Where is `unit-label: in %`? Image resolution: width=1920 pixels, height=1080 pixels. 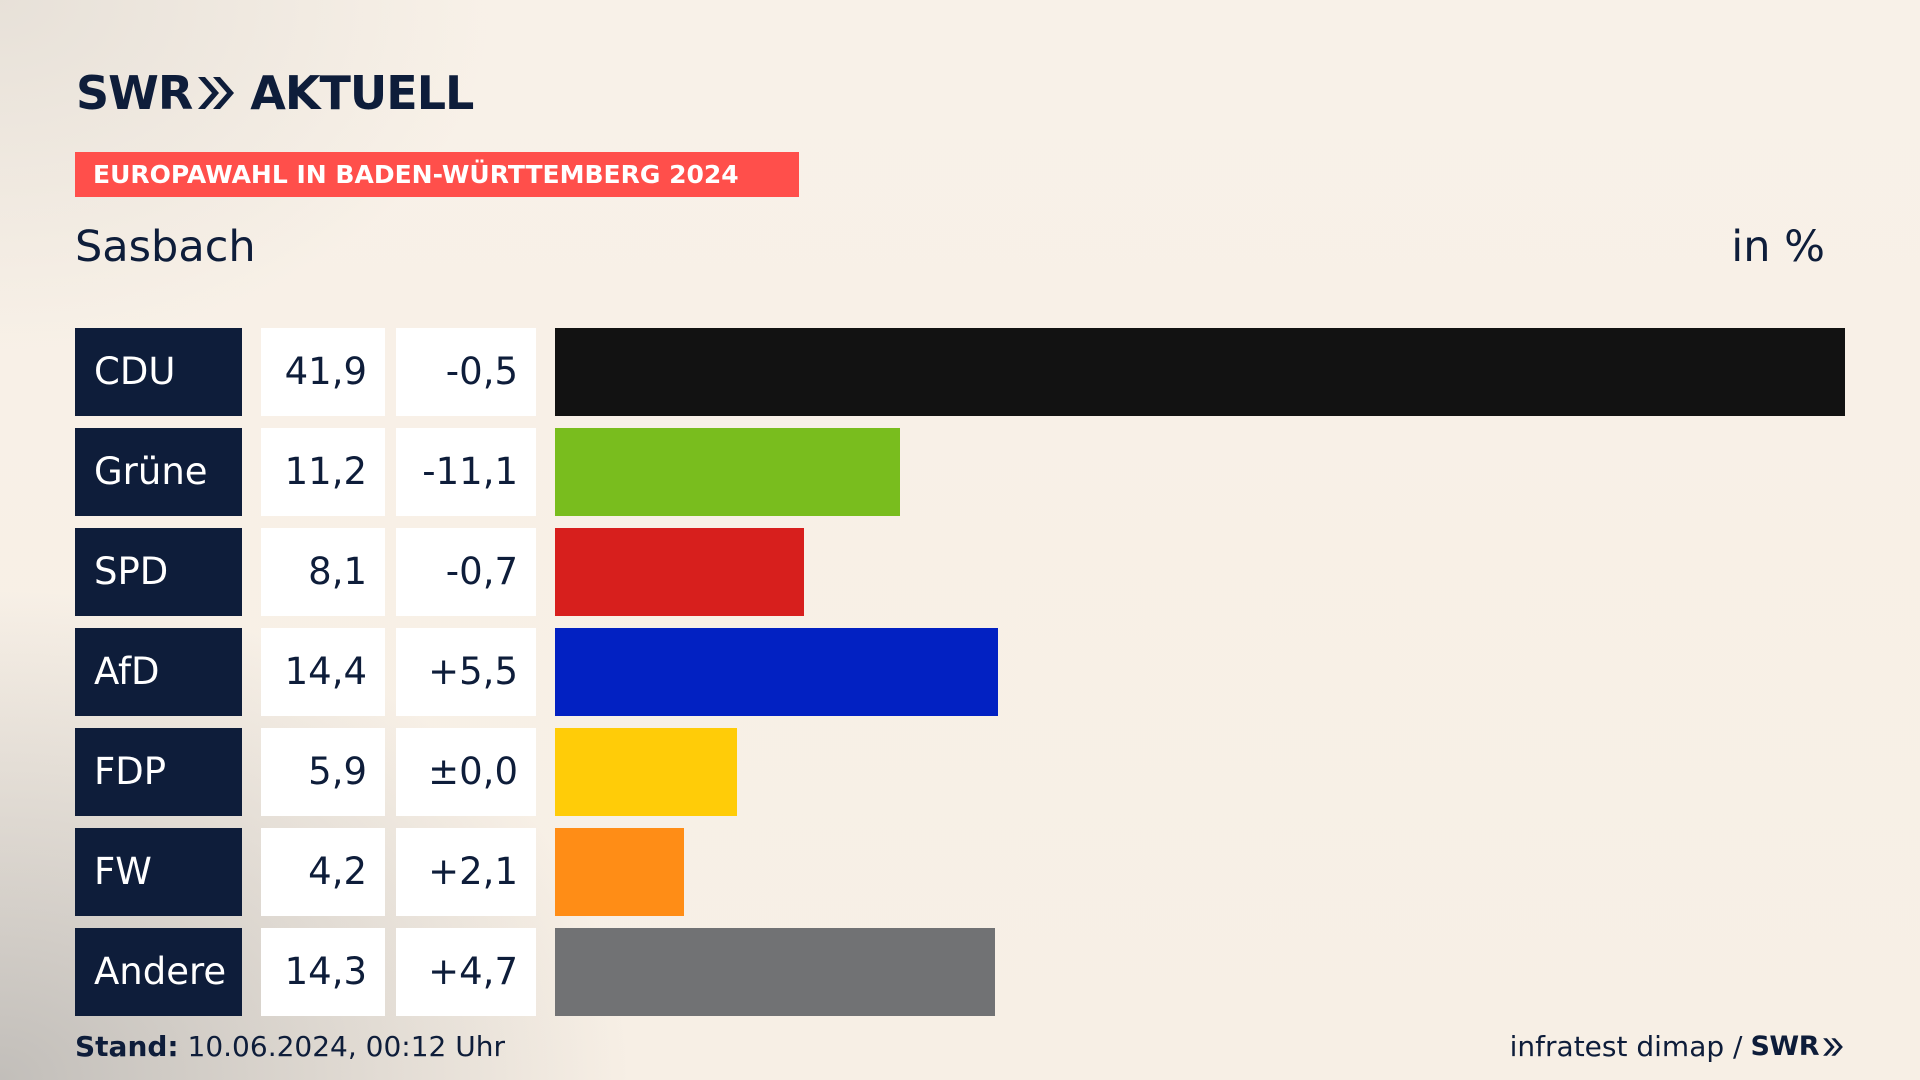
unit-label: in % is located at coordinates (1778, 247).